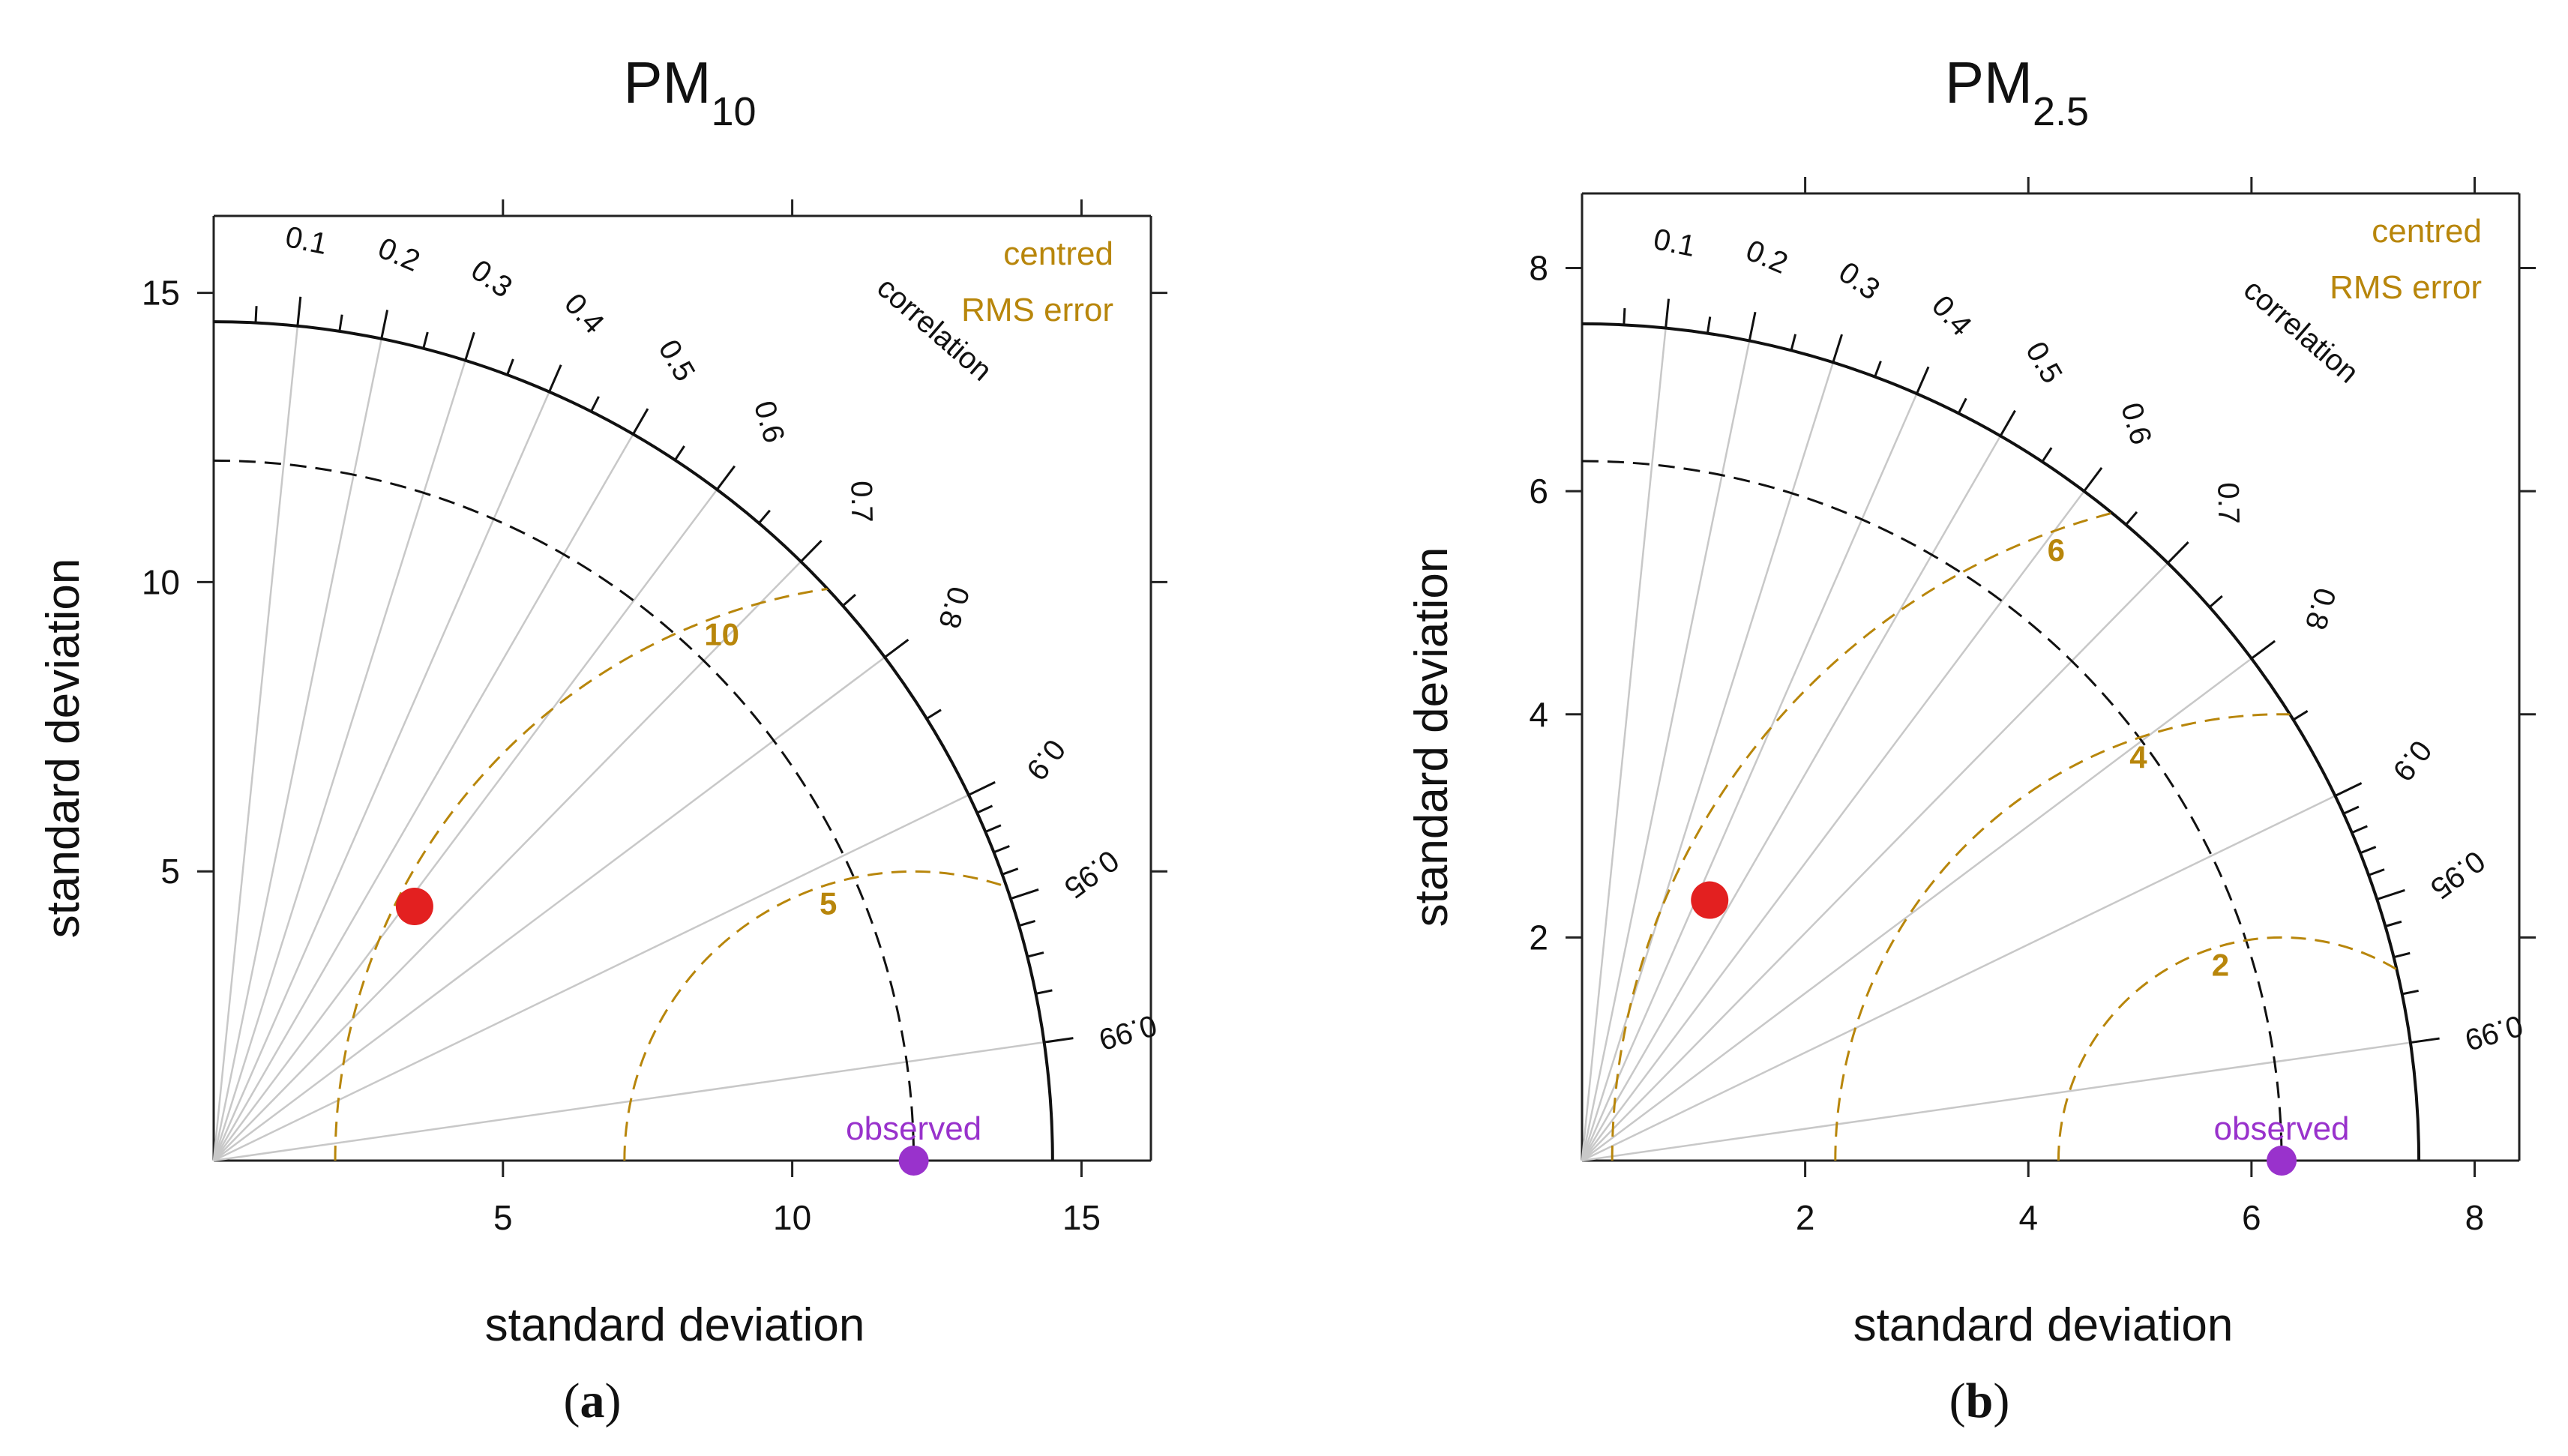 Image resolution: width=2568 pixels, height=1456 pixels. Describe the element at coordinates (2056, 550) in the screenshot. I see `rms-contour-label: 6` at that location.